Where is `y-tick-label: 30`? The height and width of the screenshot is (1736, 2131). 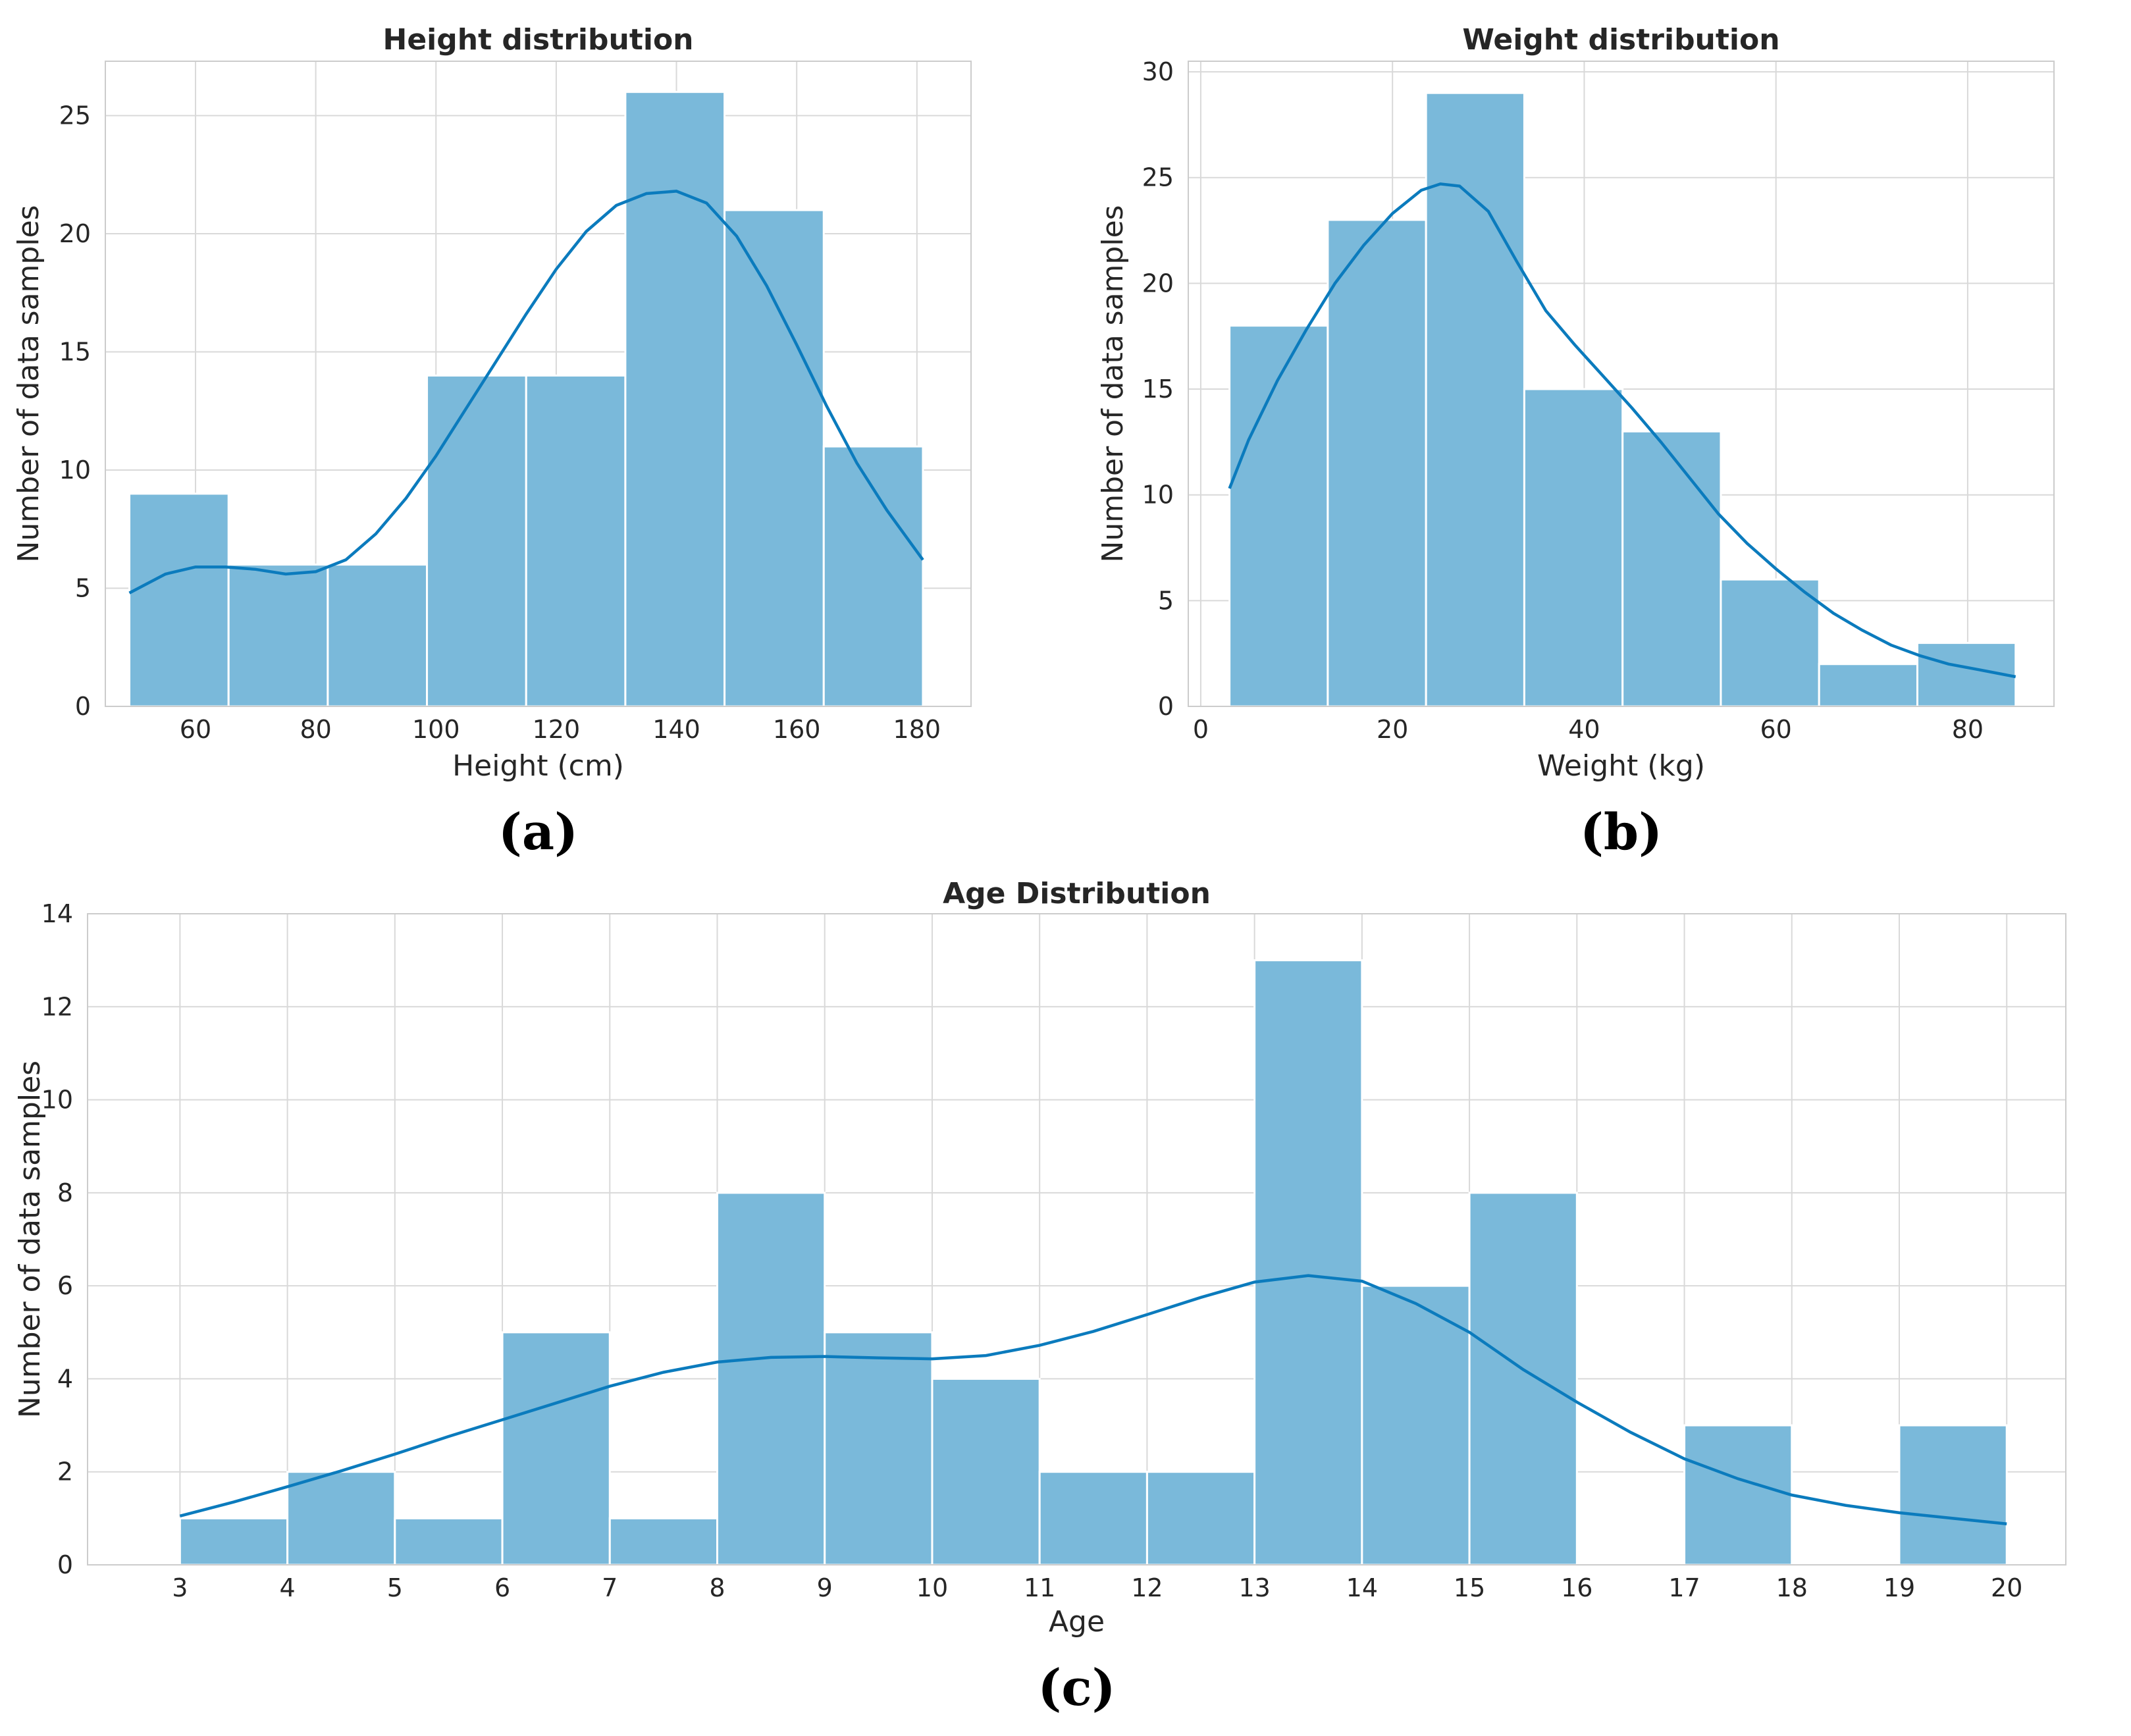
y-tick-label: 30 is located at coordinates (1158, 71).